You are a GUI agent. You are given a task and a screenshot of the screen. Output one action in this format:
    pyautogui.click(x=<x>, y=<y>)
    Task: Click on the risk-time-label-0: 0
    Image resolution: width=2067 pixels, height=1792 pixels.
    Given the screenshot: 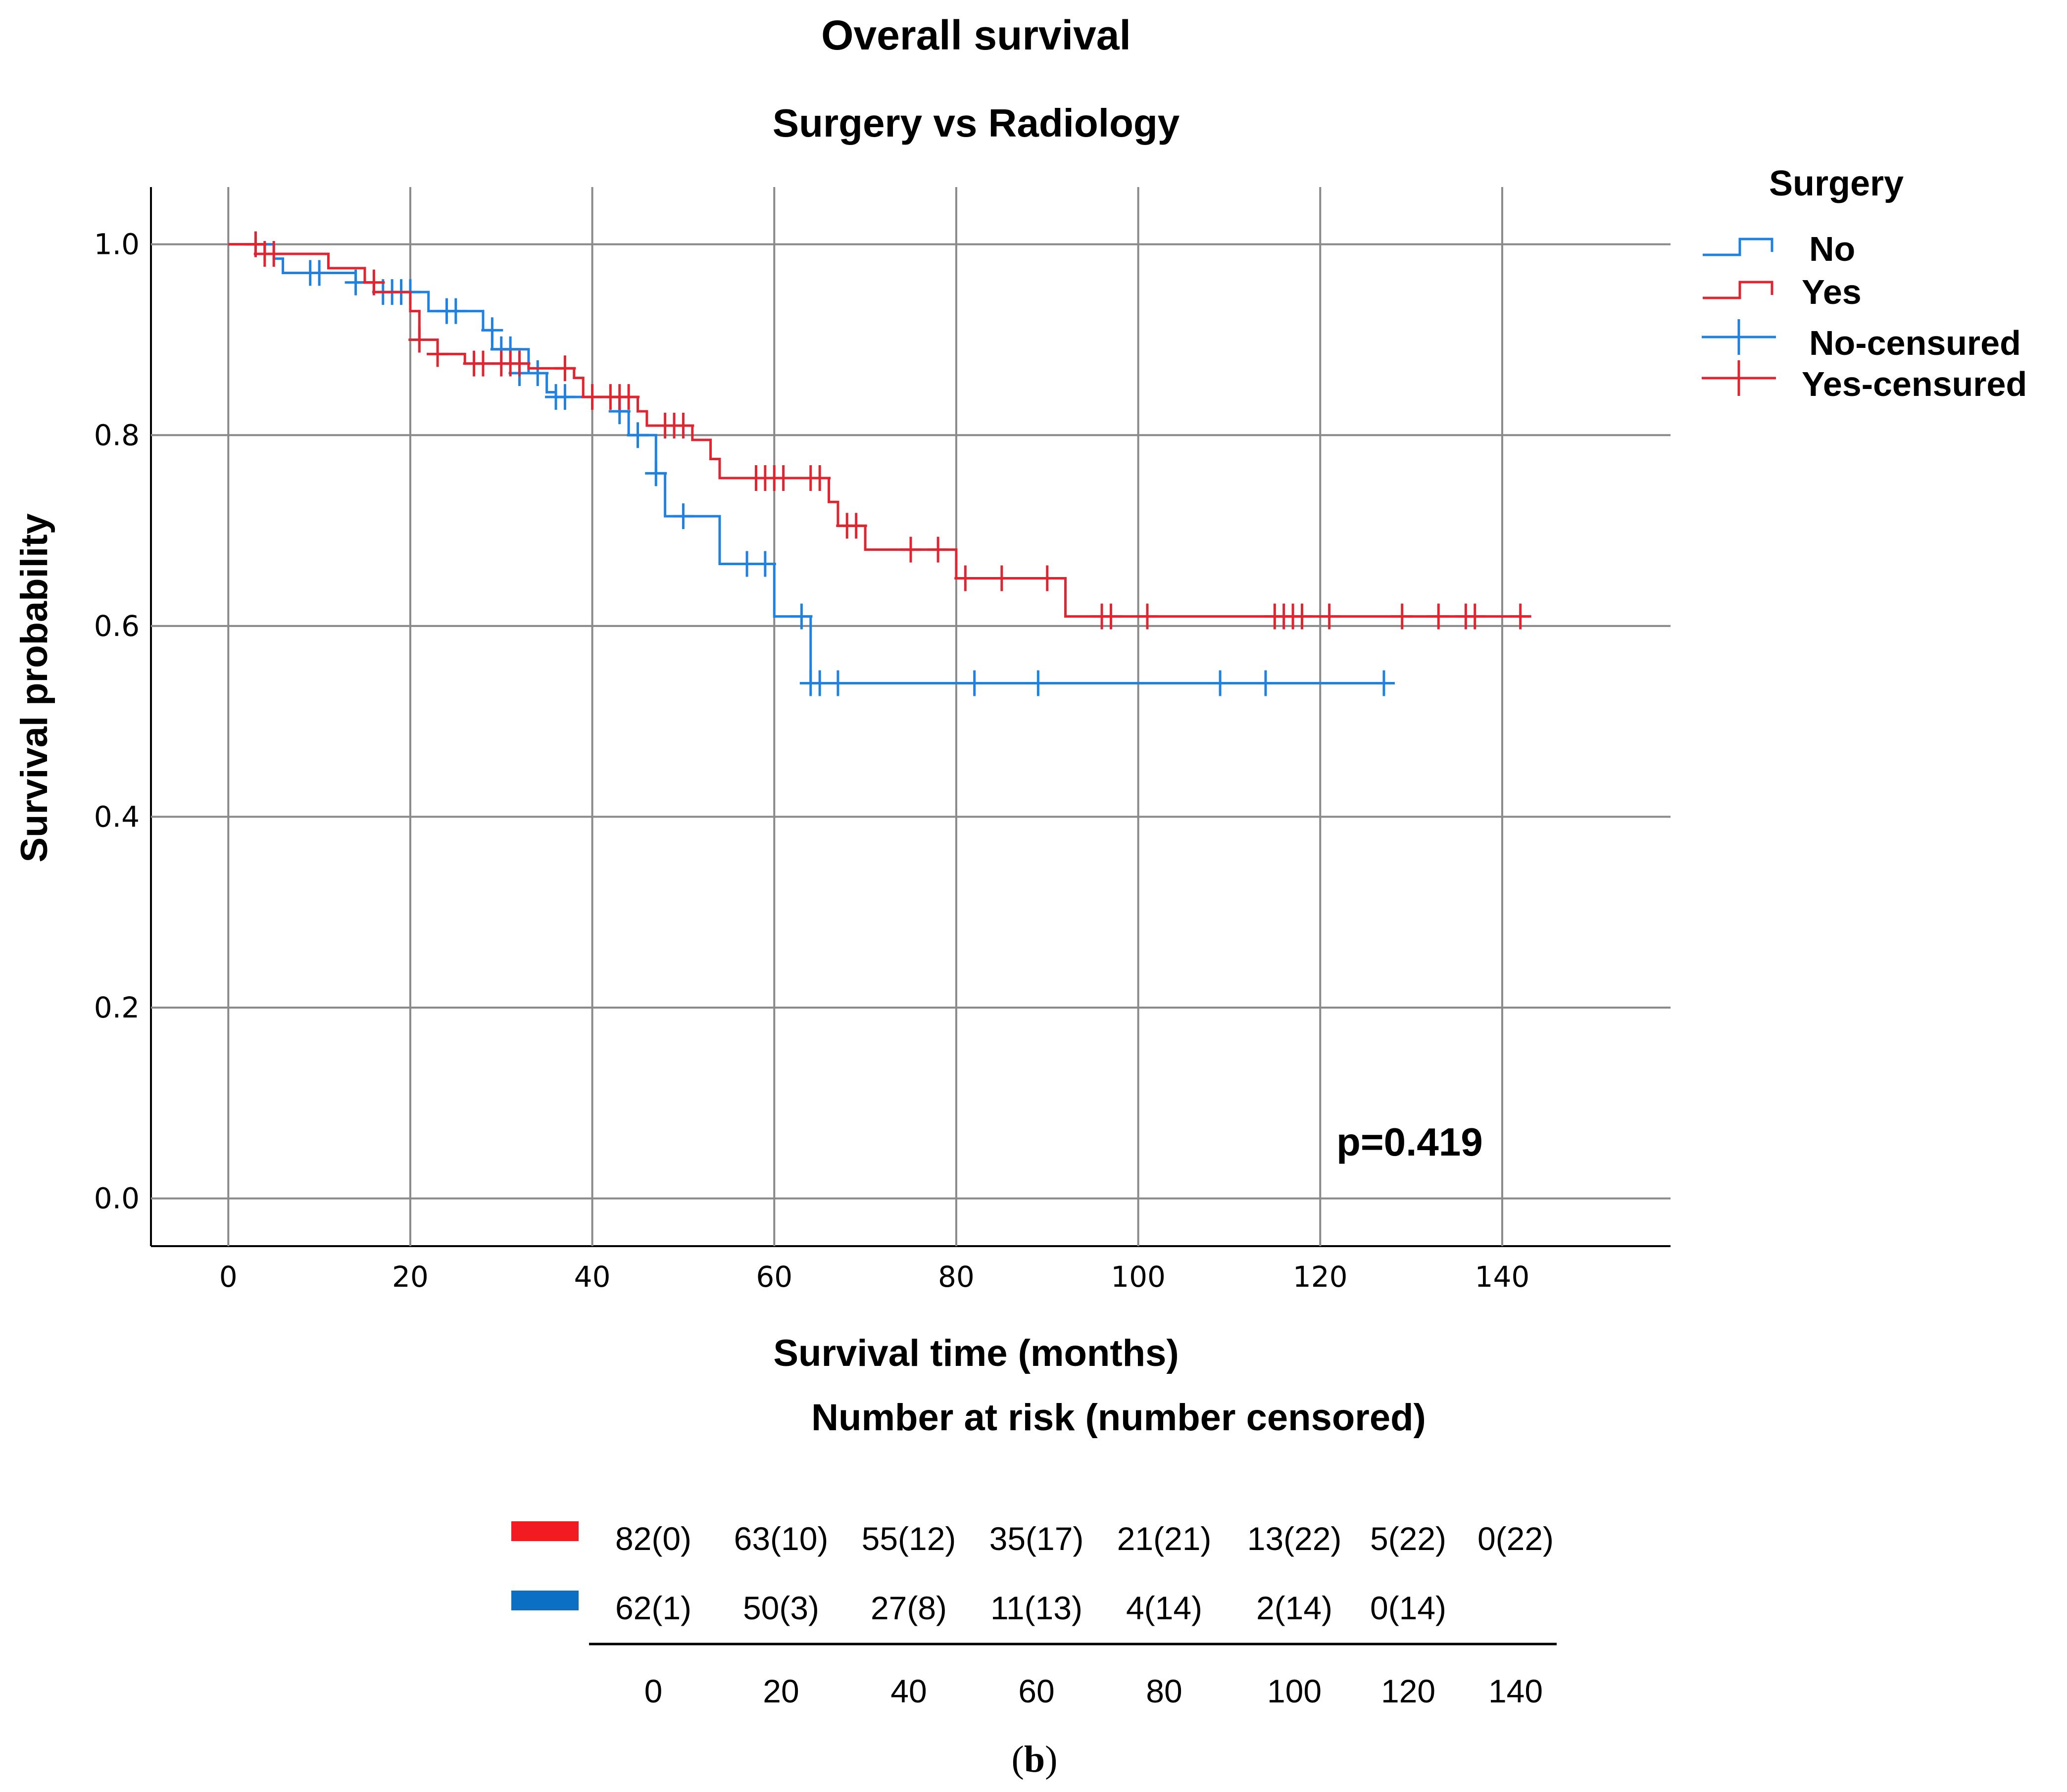 What is the action you would take?
    pyautogui.click(x=653, y=1691)
    